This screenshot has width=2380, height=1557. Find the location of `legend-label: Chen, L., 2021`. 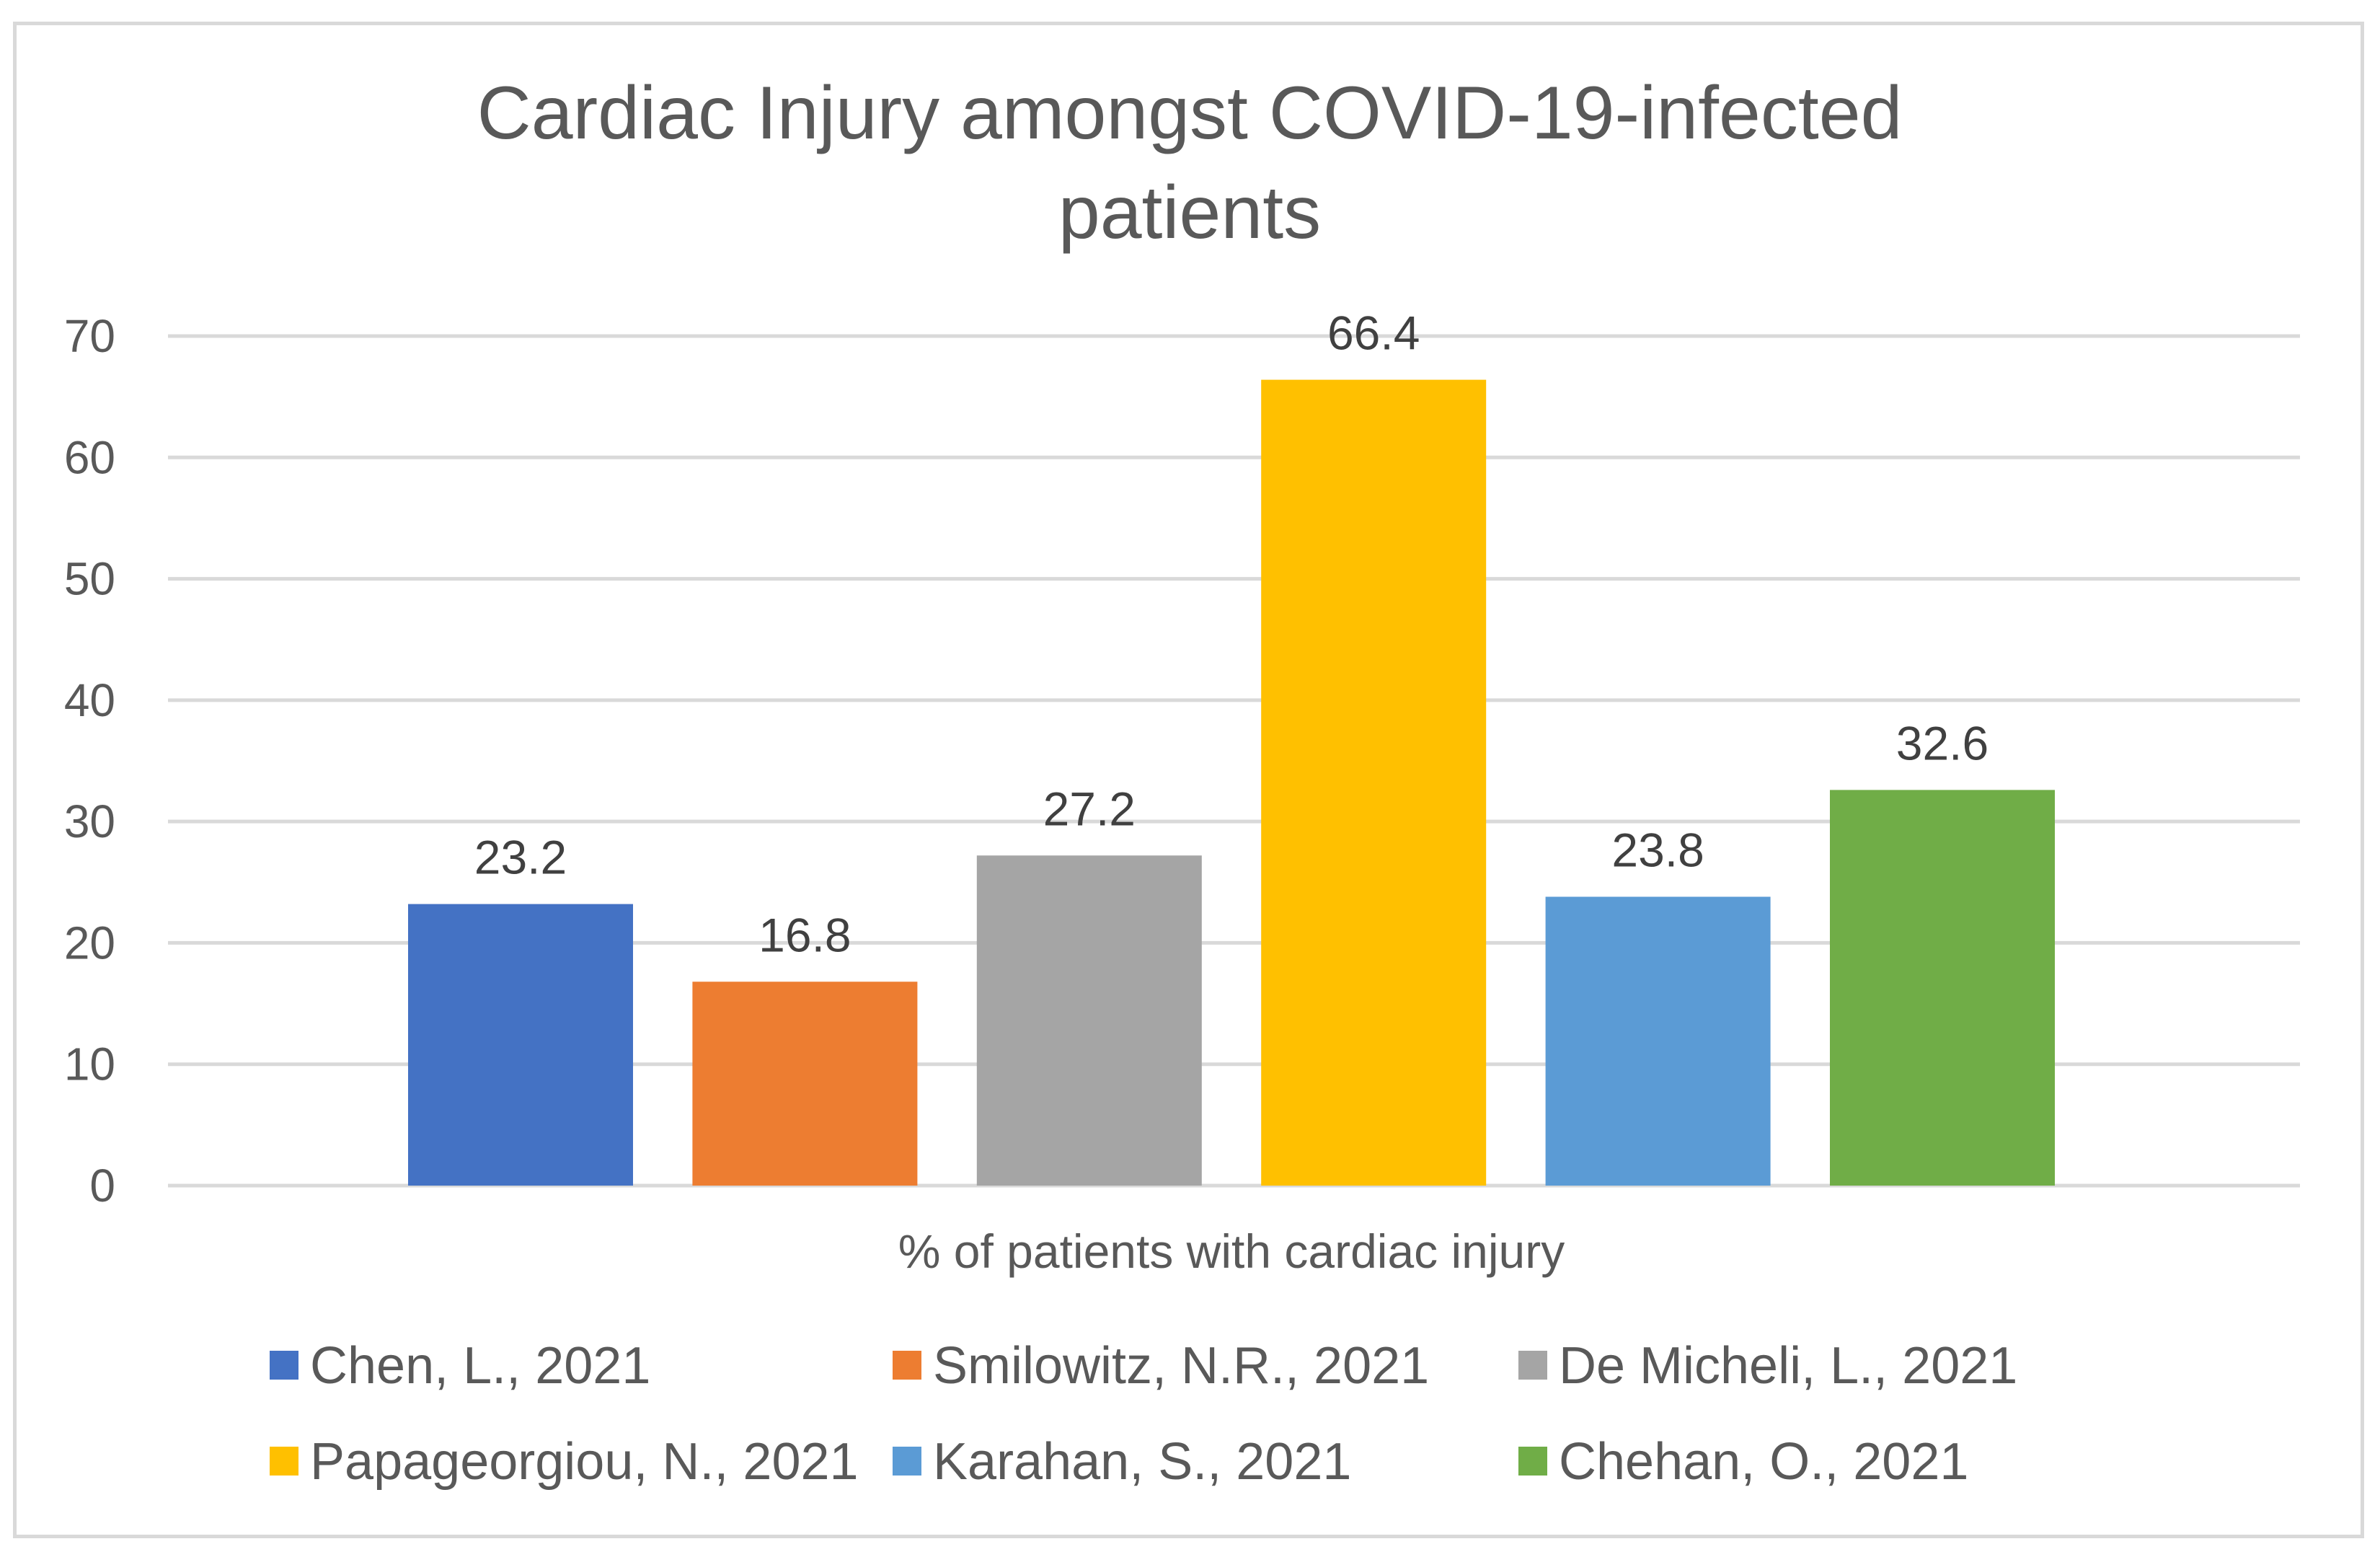

legend-label: Chen, L., 2021 is located at coordinates (480, 1366).